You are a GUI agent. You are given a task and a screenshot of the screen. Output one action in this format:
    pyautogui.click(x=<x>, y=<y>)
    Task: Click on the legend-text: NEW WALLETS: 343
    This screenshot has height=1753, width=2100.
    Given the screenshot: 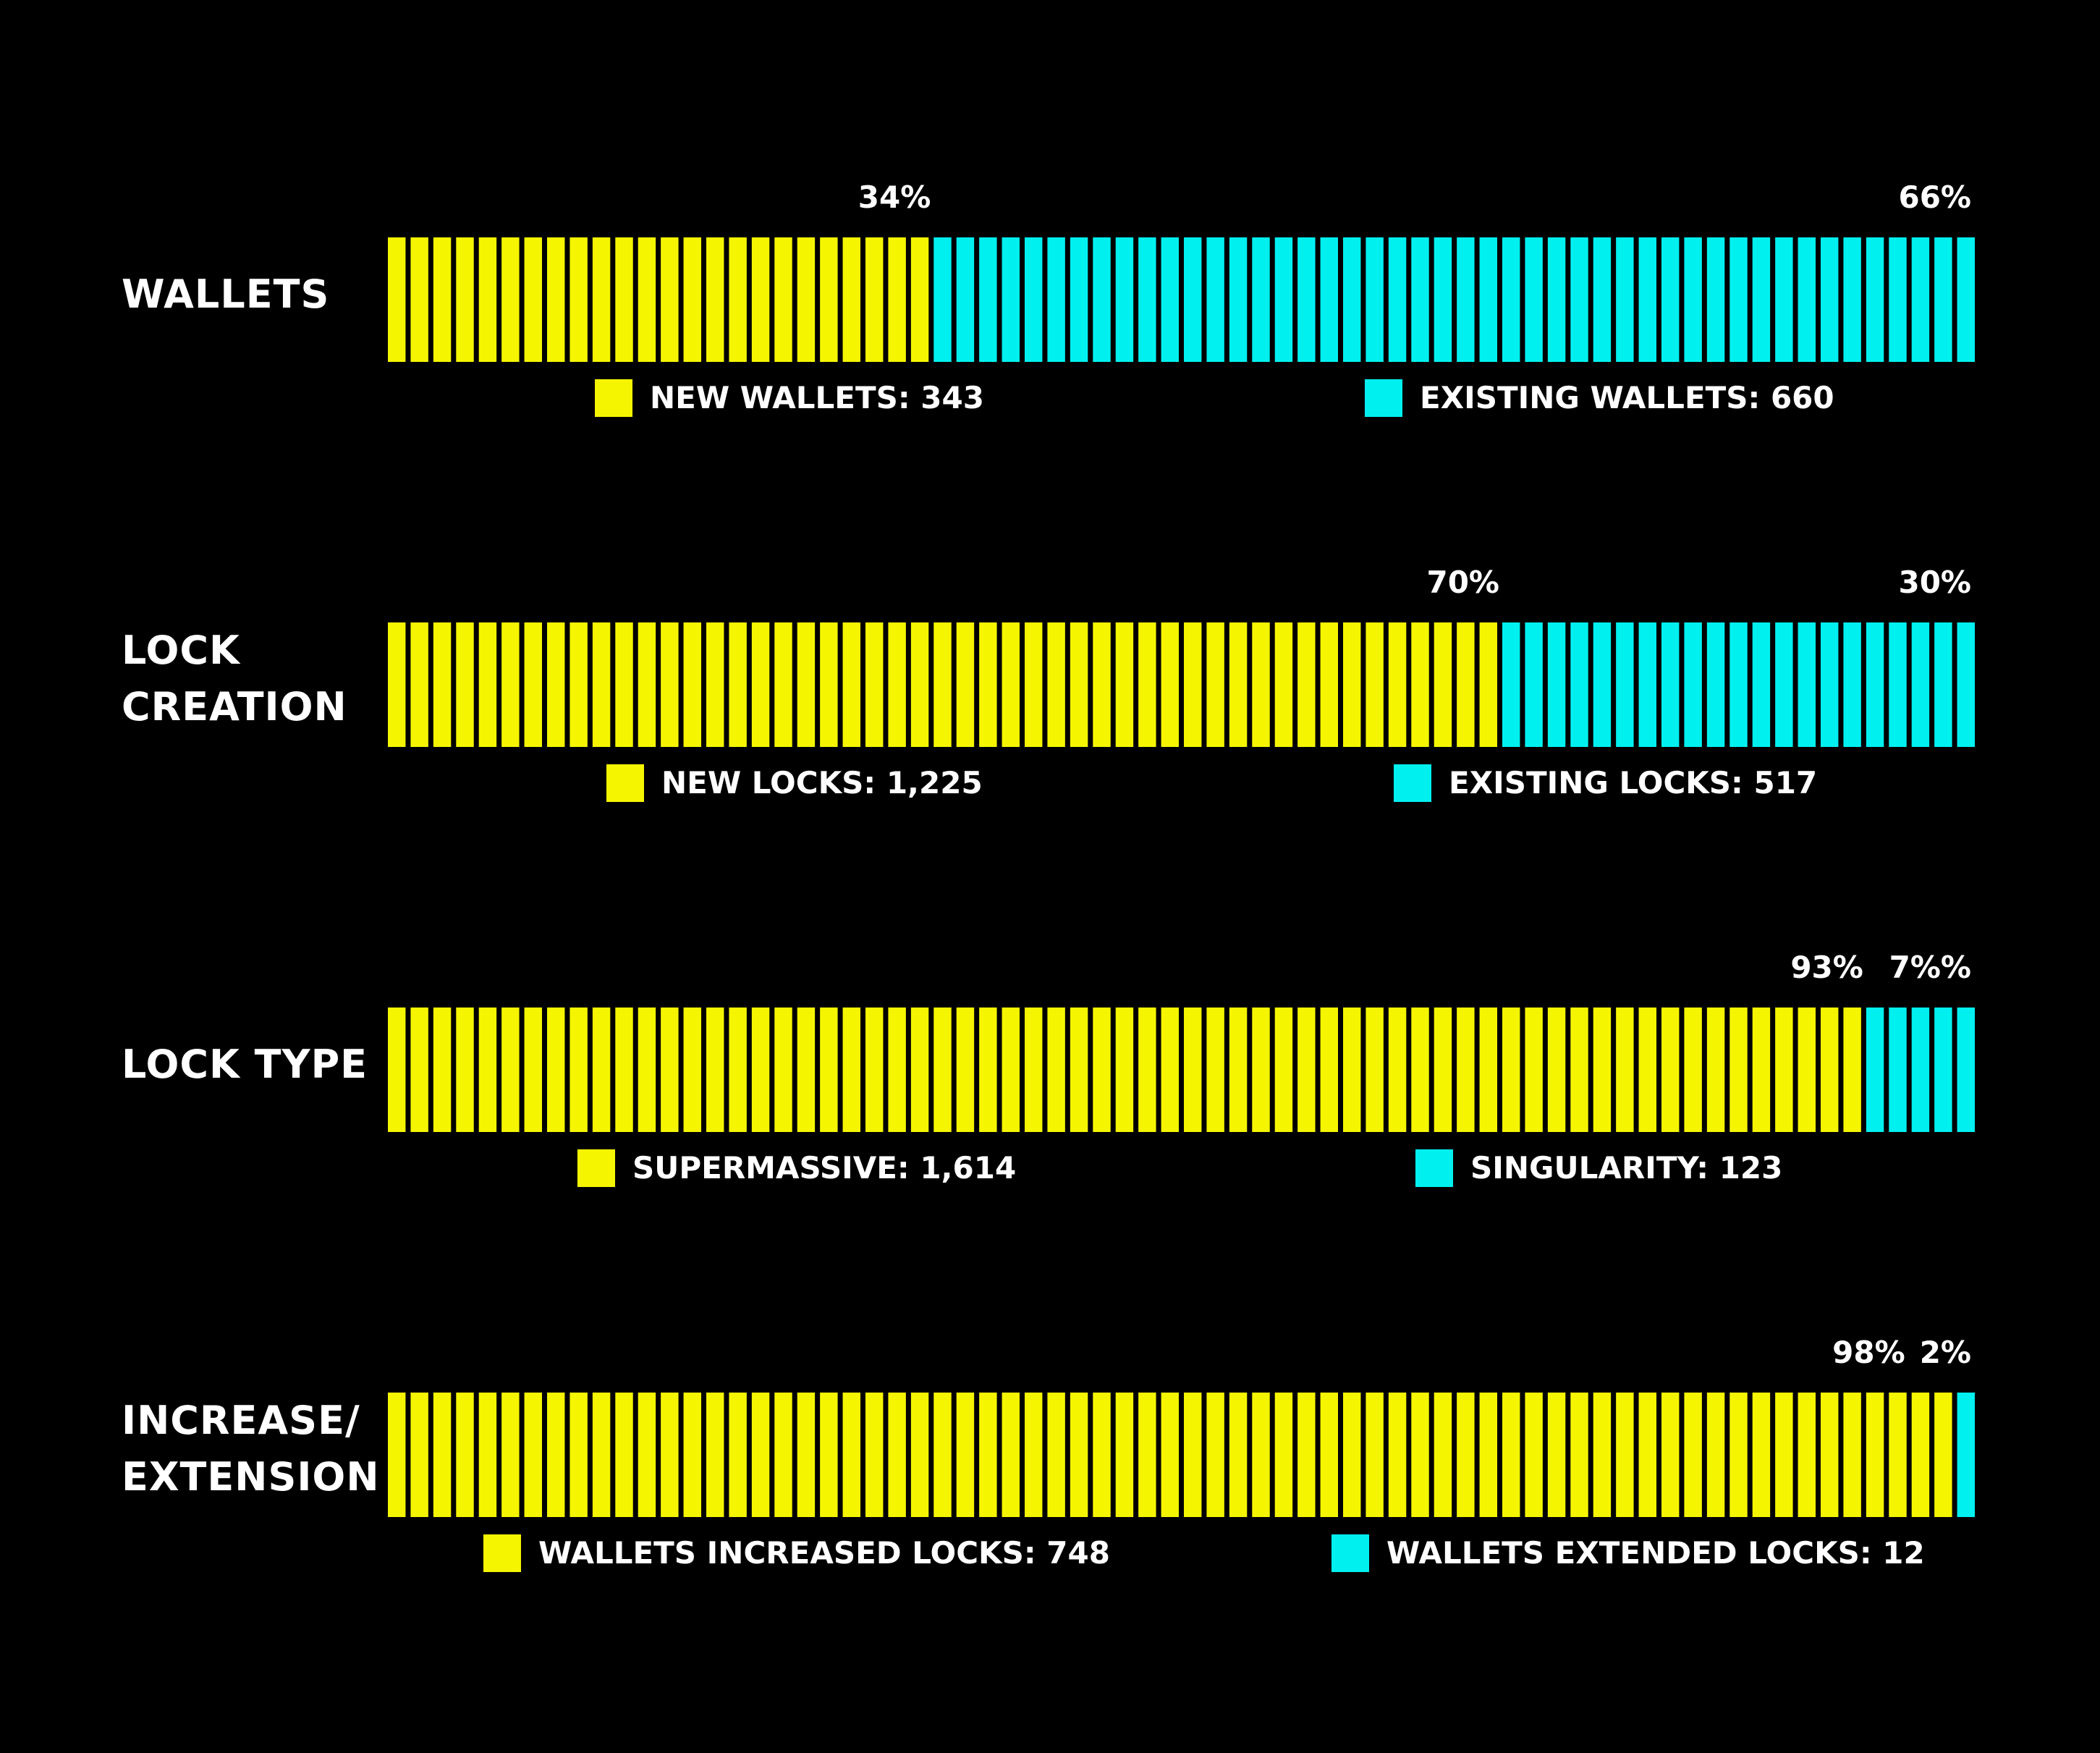 What is the action you would take?
    pyautogui.click(x=817, y=398)
    